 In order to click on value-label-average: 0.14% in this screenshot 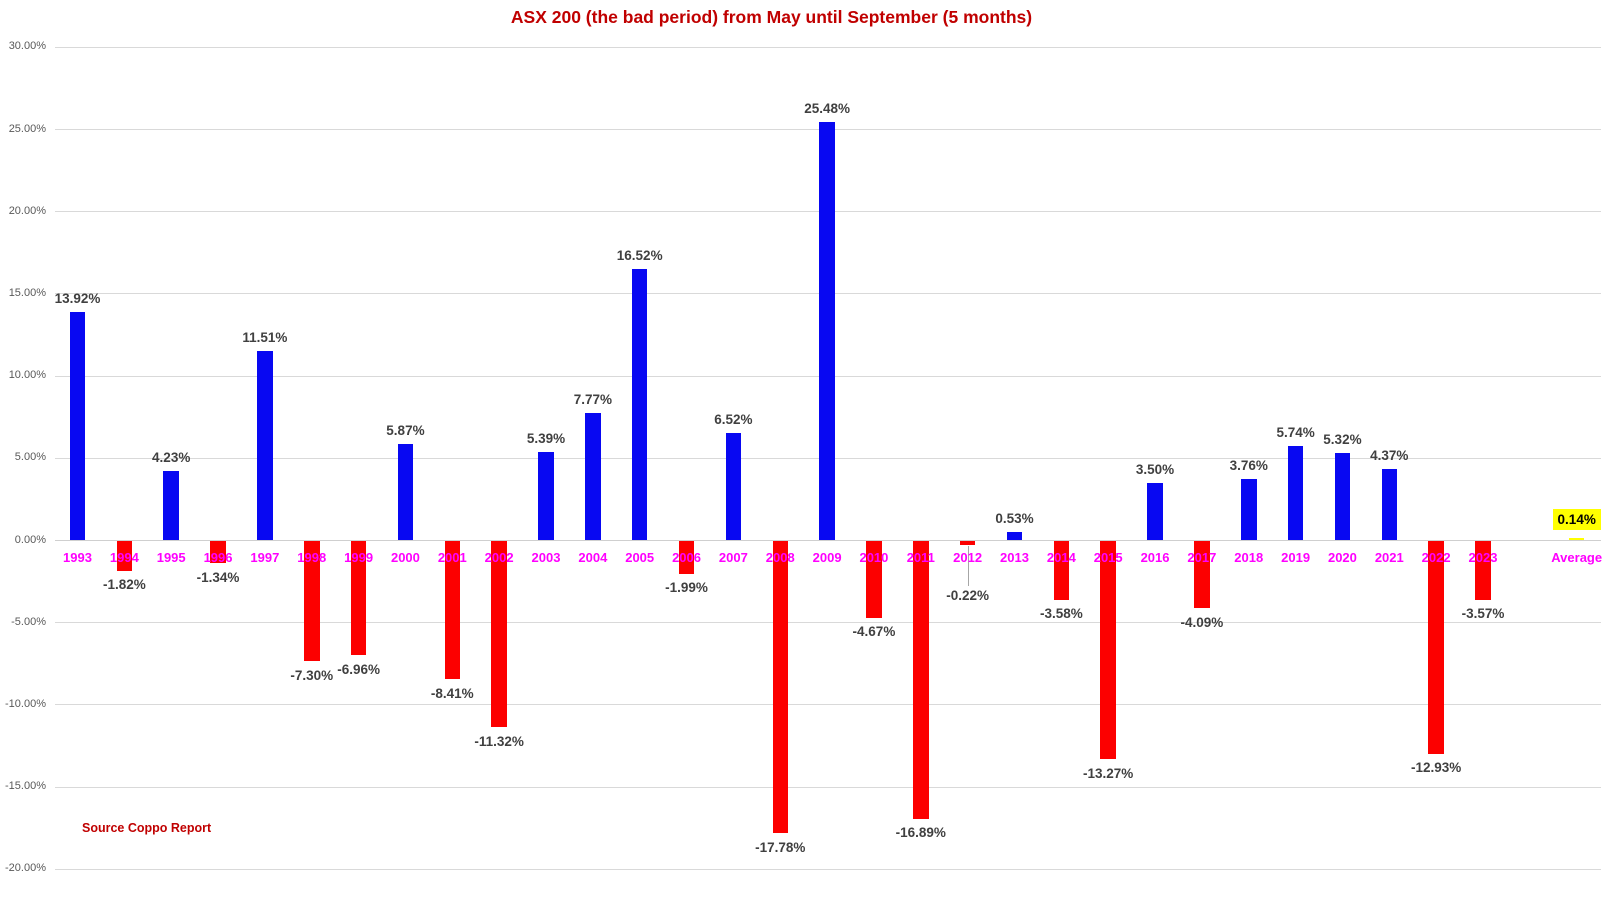, I will do `click(1570, 520)`.